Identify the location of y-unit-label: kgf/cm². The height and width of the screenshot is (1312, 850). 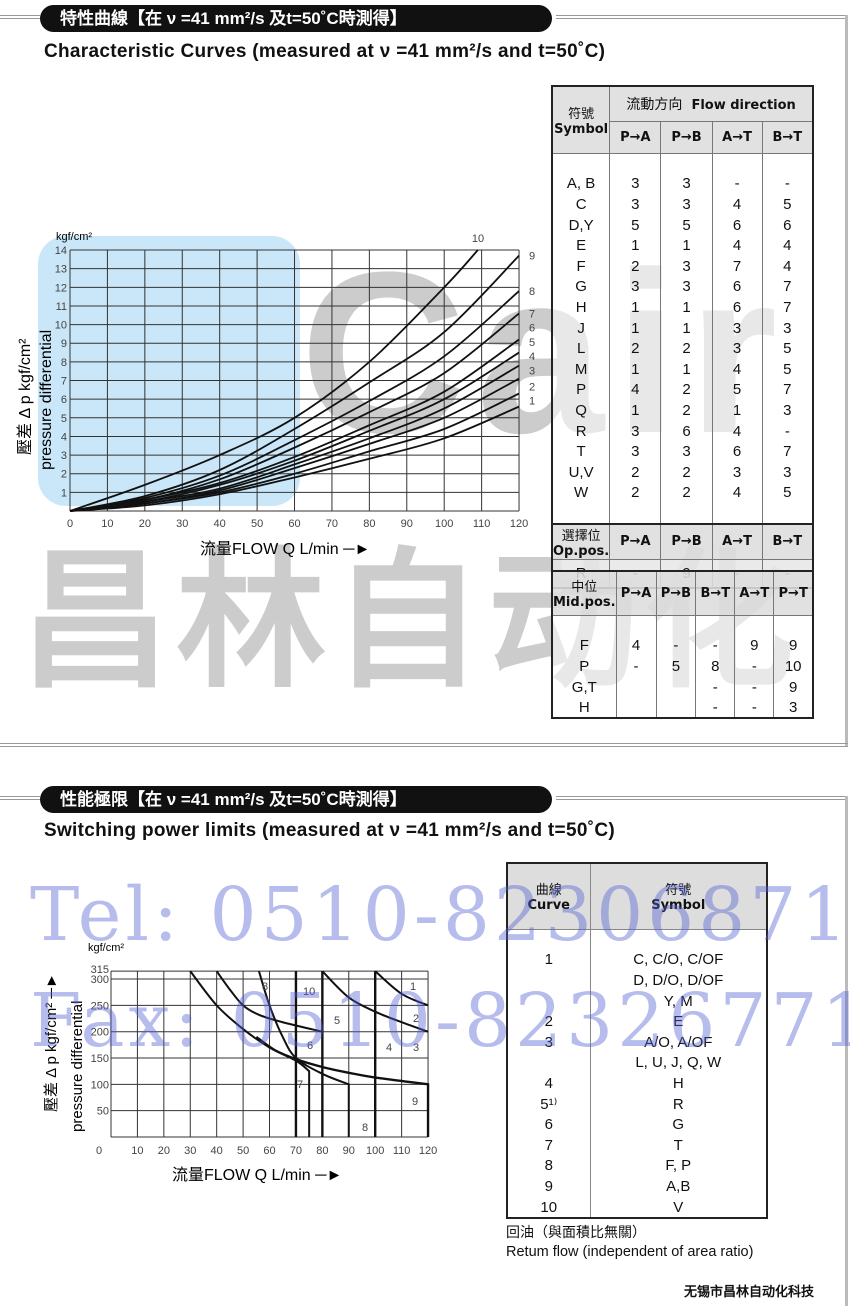
(106, 948).